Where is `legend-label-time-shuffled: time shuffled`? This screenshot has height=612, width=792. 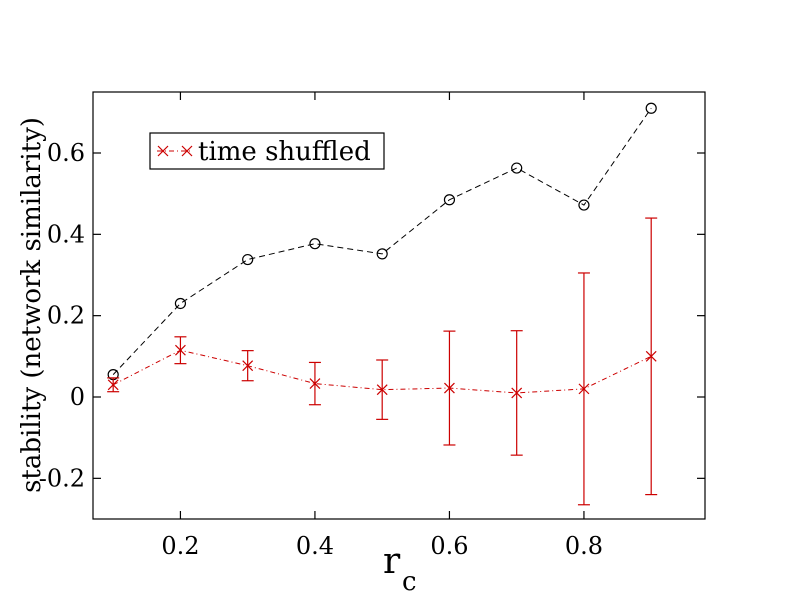
legend-label-time-shuffled: time shuffled is located at coordinates (284, 152).